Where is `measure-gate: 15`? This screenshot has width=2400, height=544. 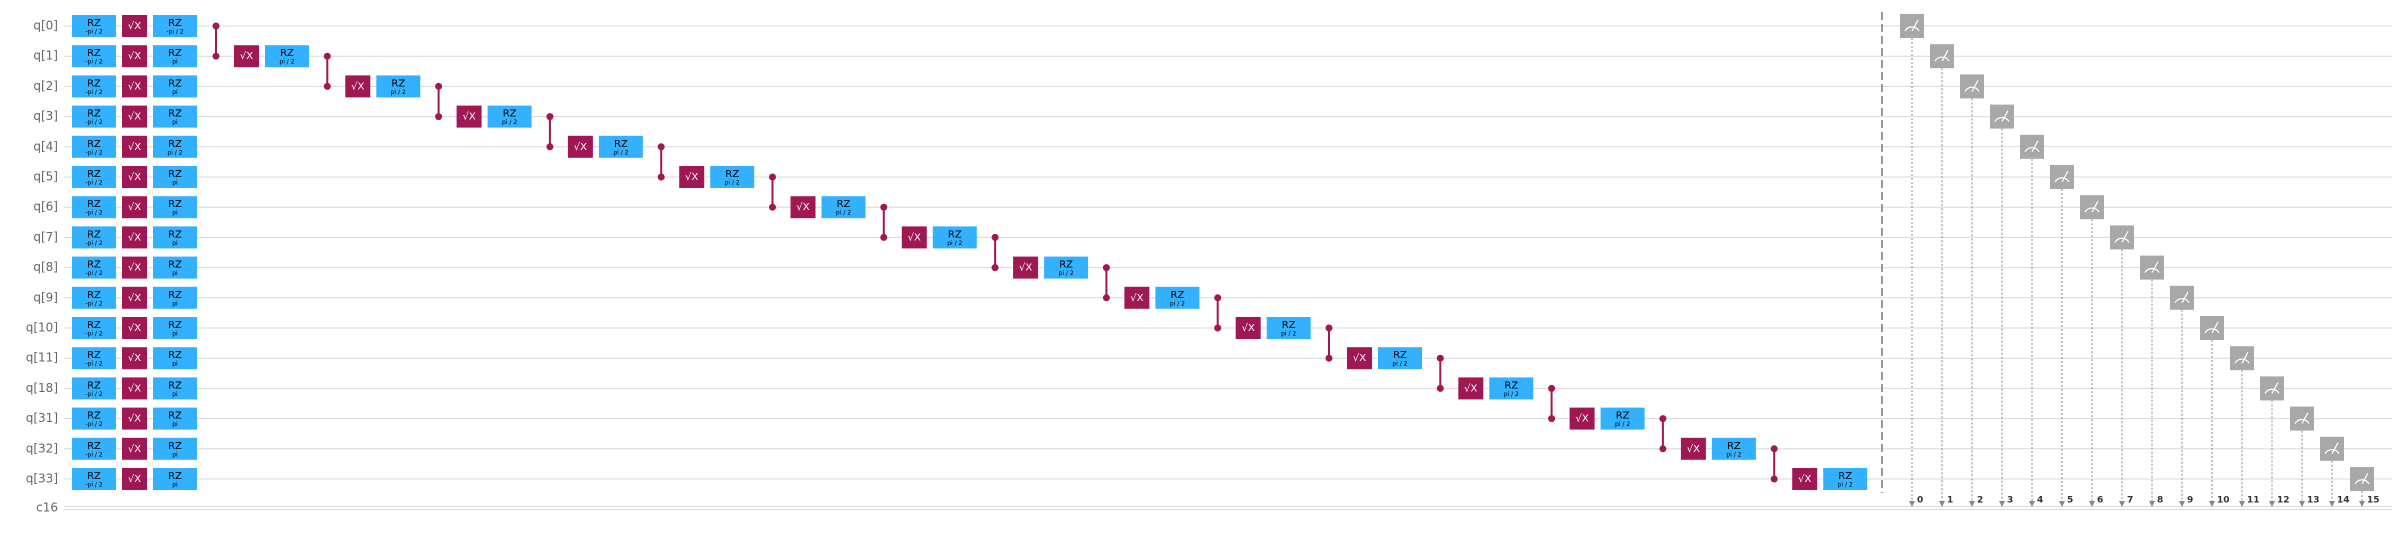 measure-gate: 15 is located at coordinates (2365, 487).